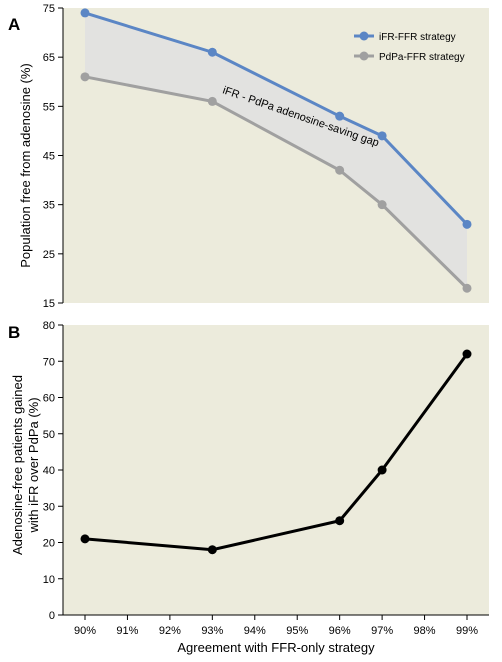 This screenshot has width=502, height=662. What do you see at coordinates (49, 471) in the screenshot?
I see `panel-b-y-tick-label: 40` at bounding box center [49, 471].